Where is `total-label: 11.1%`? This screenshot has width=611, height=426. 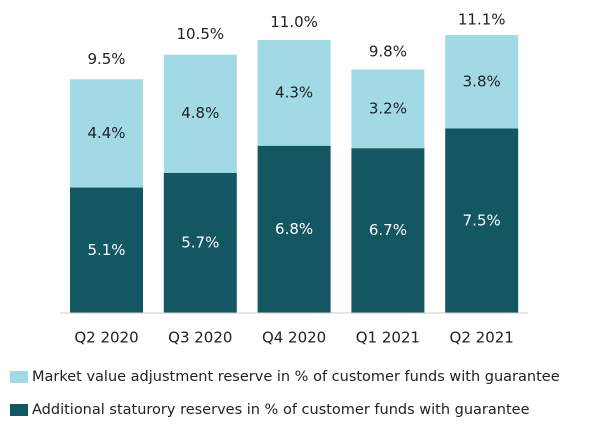 total-label: 11.1% is located at coordinates (482, 19).